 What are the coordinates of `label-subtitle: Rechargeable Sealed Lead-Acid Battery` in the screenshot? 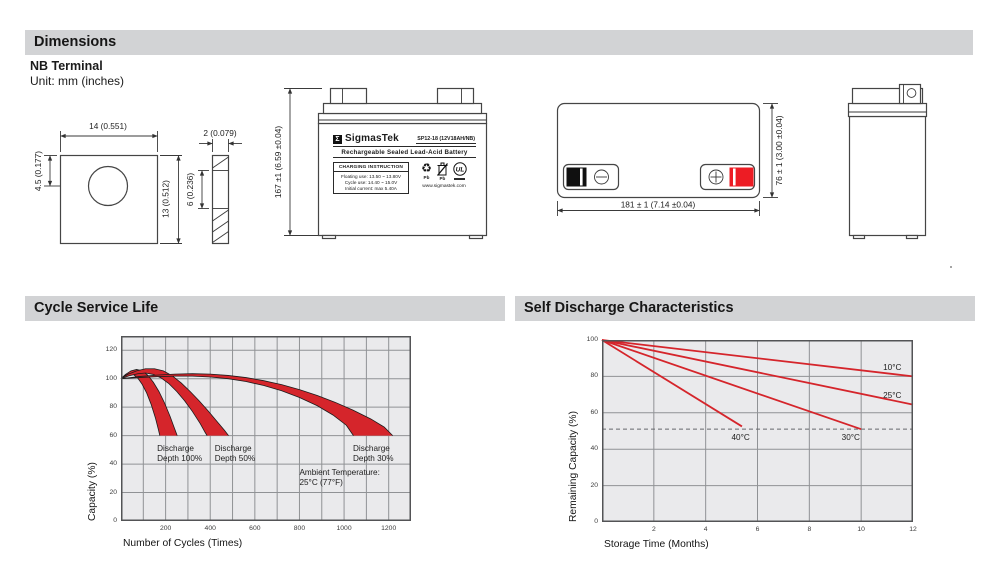 It's located at (404, 152).